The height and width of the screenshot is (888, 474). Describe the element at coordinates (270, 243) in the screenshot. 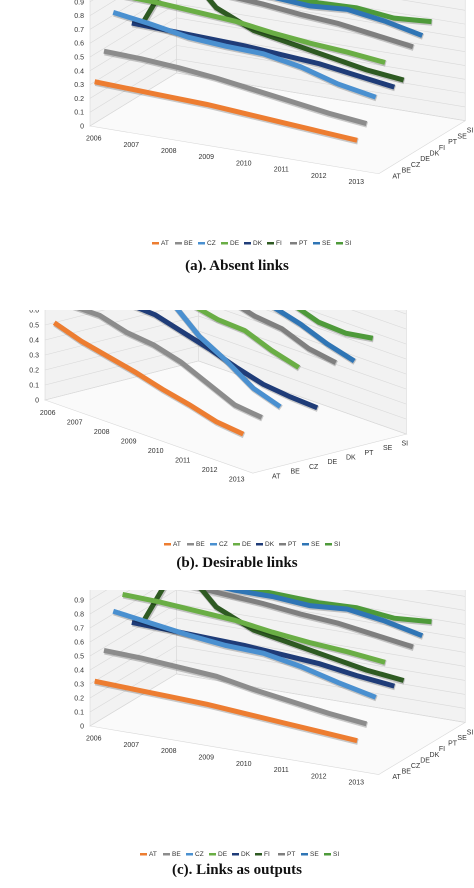

I see `legend-swatch-FI` at that location.